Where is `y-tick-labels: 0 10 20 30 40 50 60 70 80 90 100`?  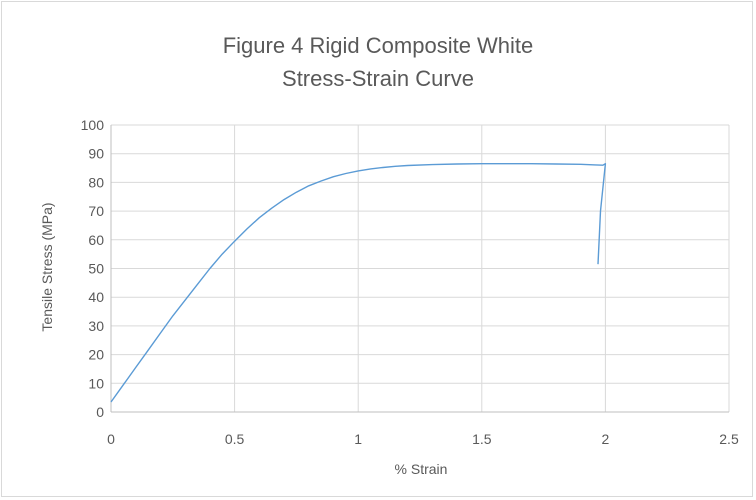
y-tick-labels: 0 10 20 30 40 50 60 70 80 90 100 is located at coordinates (93, 268).